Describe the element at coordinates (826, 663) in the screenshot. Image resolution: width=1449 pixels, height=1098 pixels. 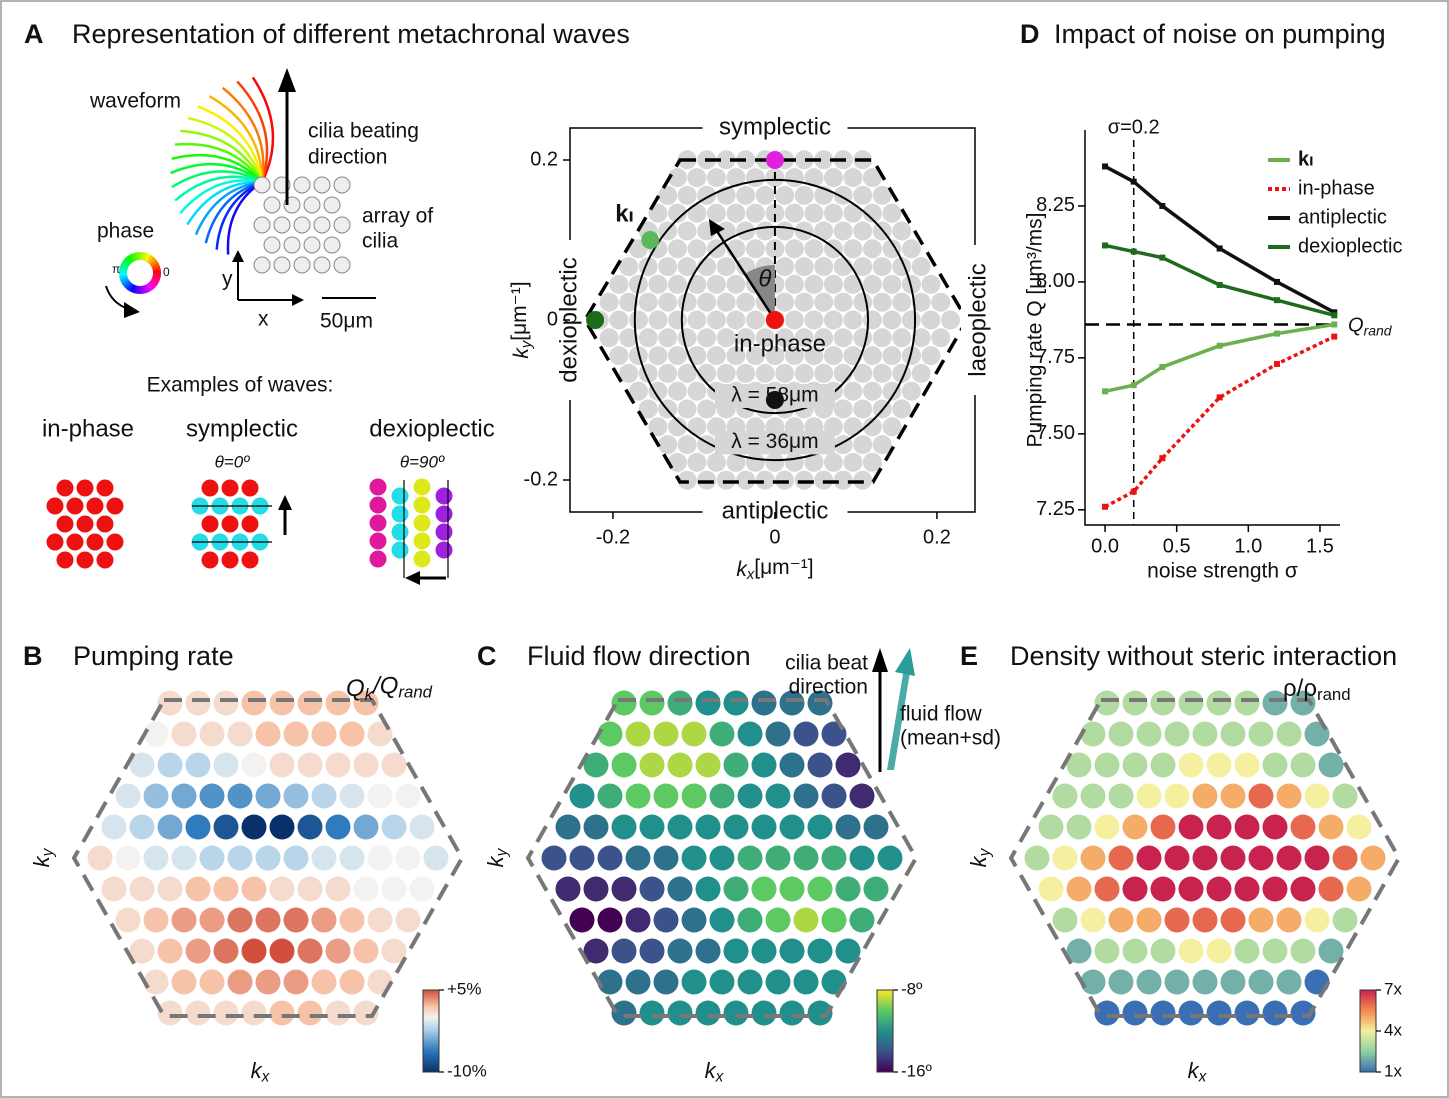
I see `beat-label: cilia beat` at that location.